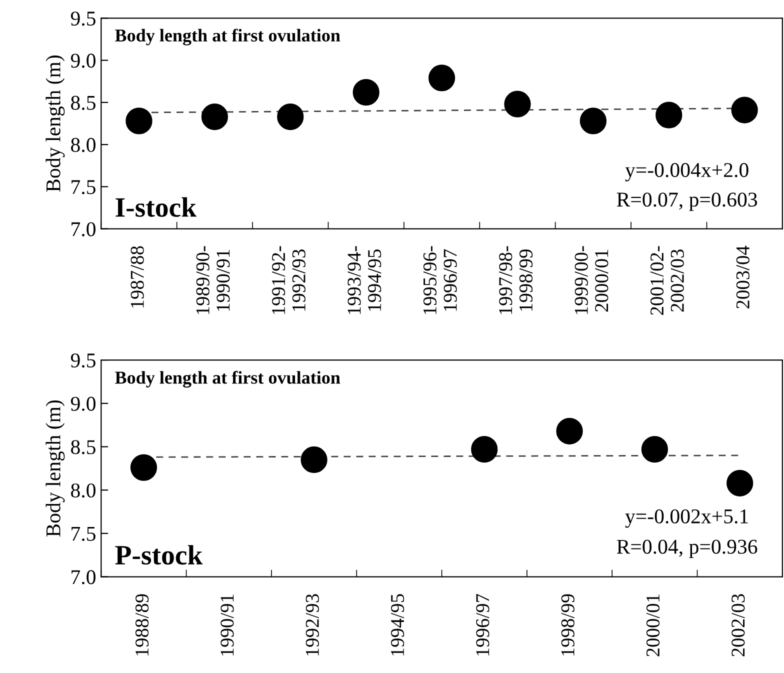  What do you see at coordinates (137, 277) in the screenshot?
I see `x-tick-label: 1987/88` at bounding box center [137, 277].